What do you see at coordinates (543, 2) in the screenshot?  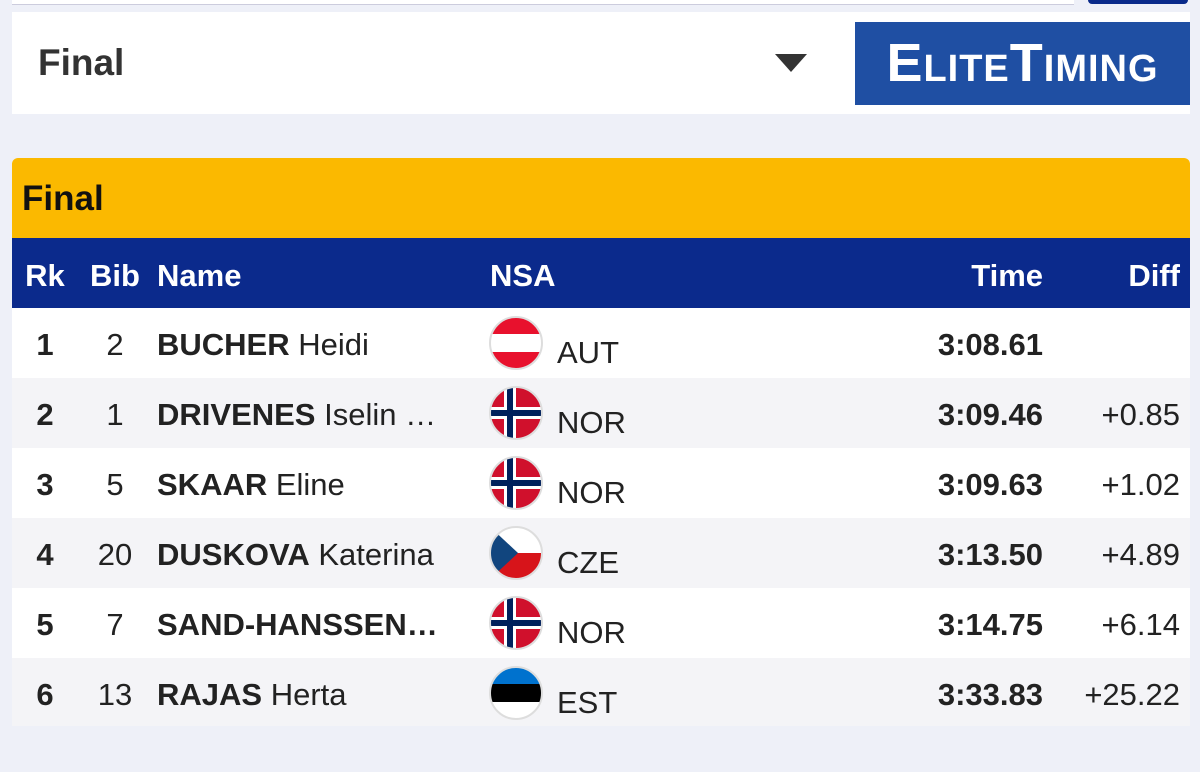 I see `top-strip` at bounding box center [543, 2].